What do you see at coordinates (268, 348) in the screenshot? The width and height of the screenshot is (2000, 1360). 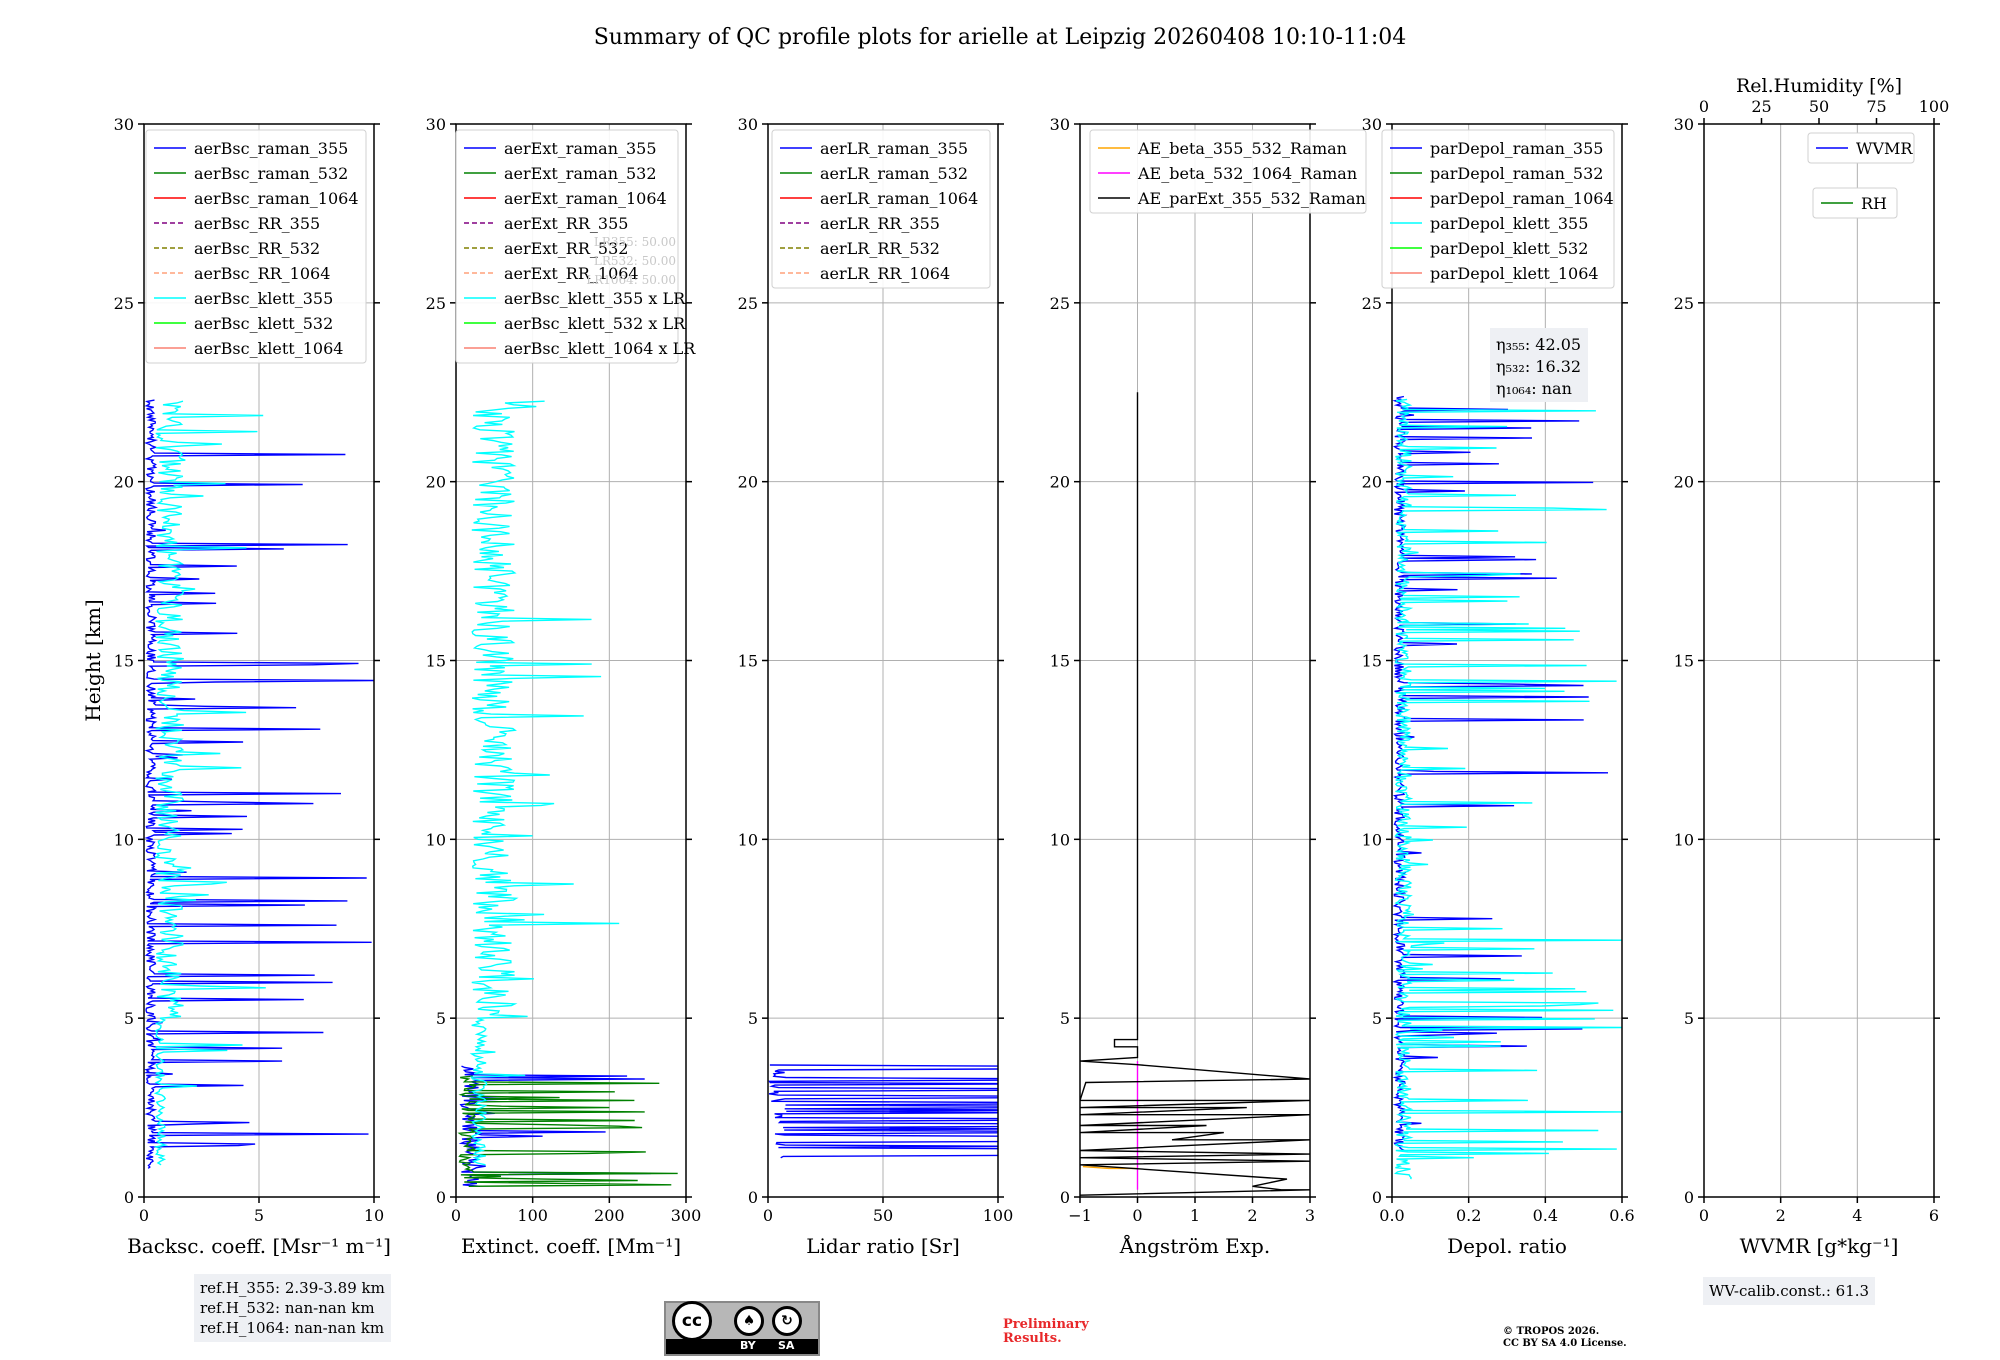 I see `legend-label: aerBsc_klett_1064` at bounding box center [268, 348].